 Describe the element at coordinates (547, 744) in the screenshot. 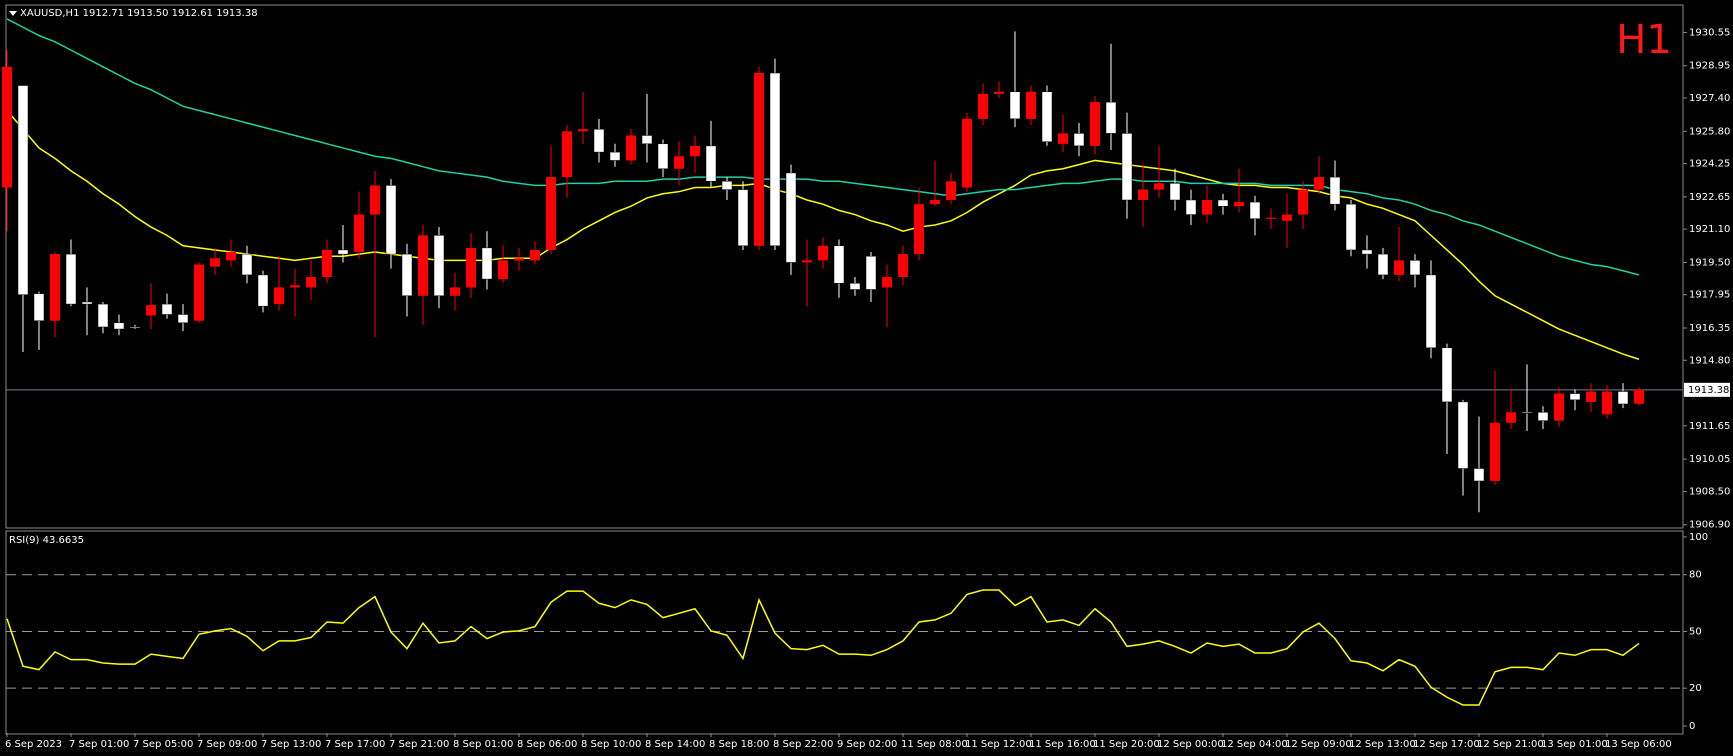

I see `x-tick-label: 8 Sep 06:00` at that location.